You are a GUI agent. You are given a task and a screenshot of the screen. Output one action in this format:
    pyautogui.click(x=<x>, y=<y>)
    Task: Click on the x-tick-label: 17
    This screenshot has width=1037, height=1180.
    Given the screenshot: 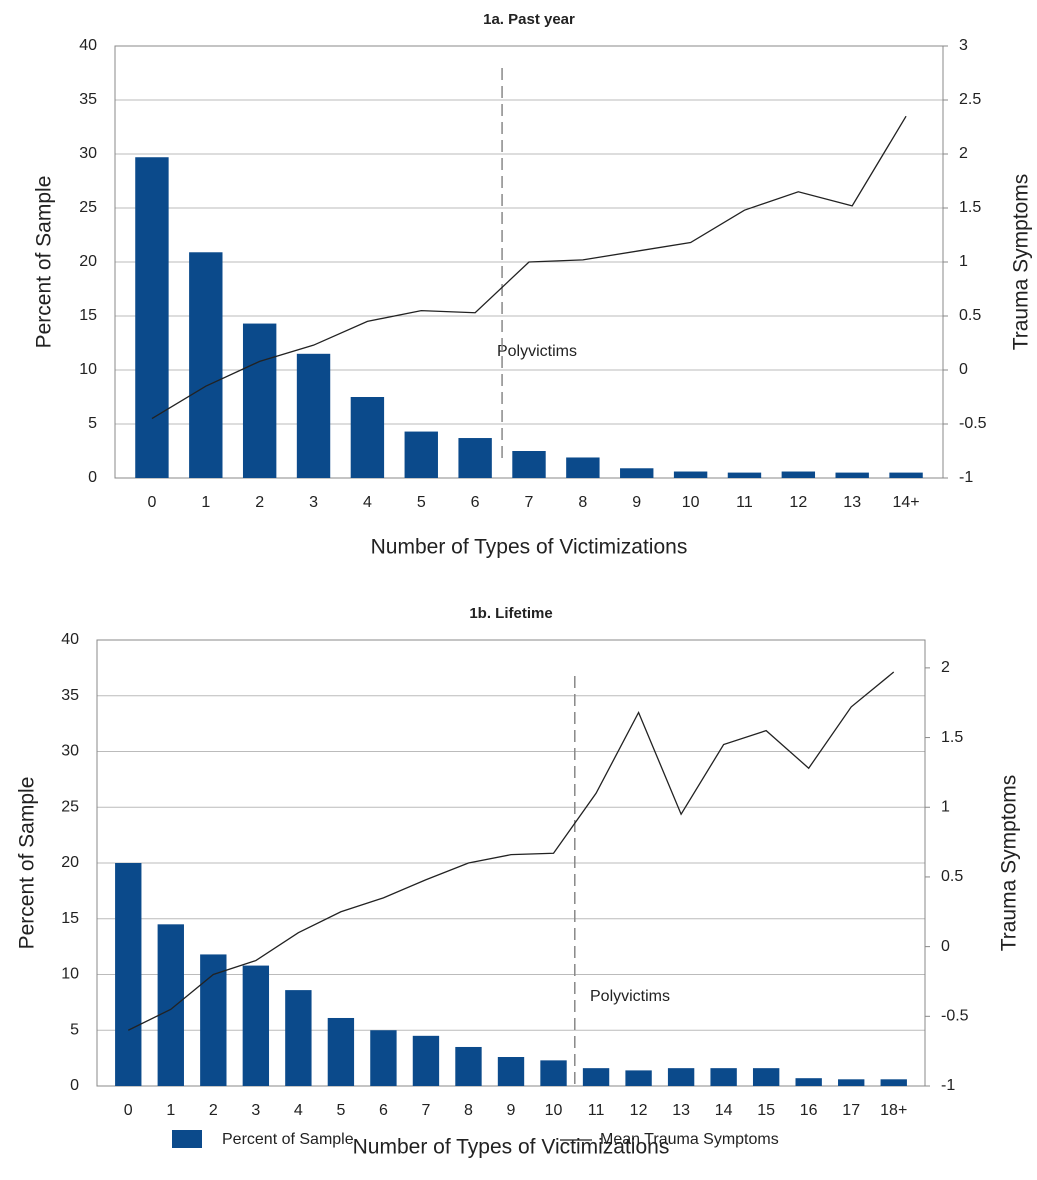 What is the action you would take?
    pyautogui.click(x=851, y=1110)
    